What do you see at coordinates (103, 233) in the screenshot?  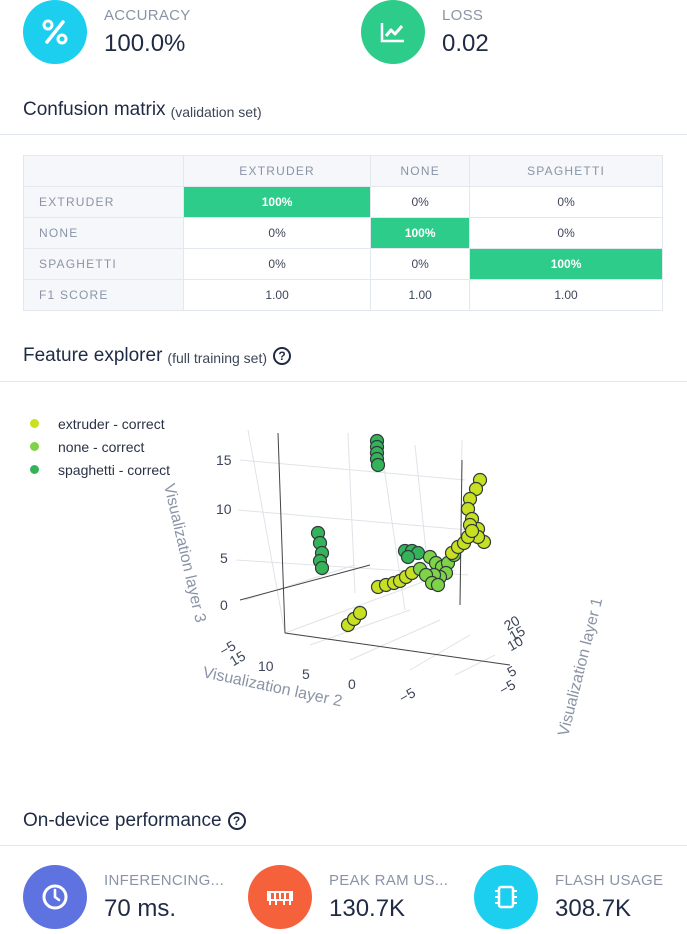 I see `row-header: NONE` at bounding box center [103, 233].